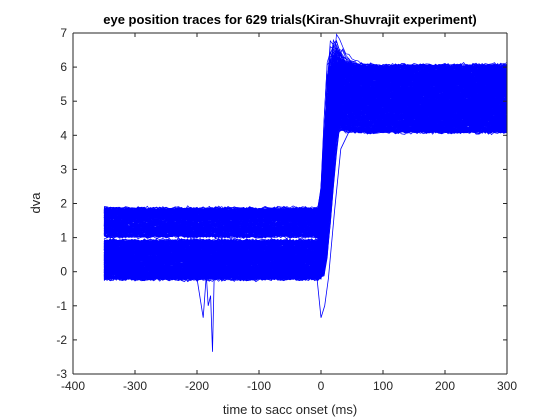 The image size is (560, 420). What do you see at coordinates (35, 203) in the screenshot?
I see `y-axis-label: dva` at bounding box center [35, 203].